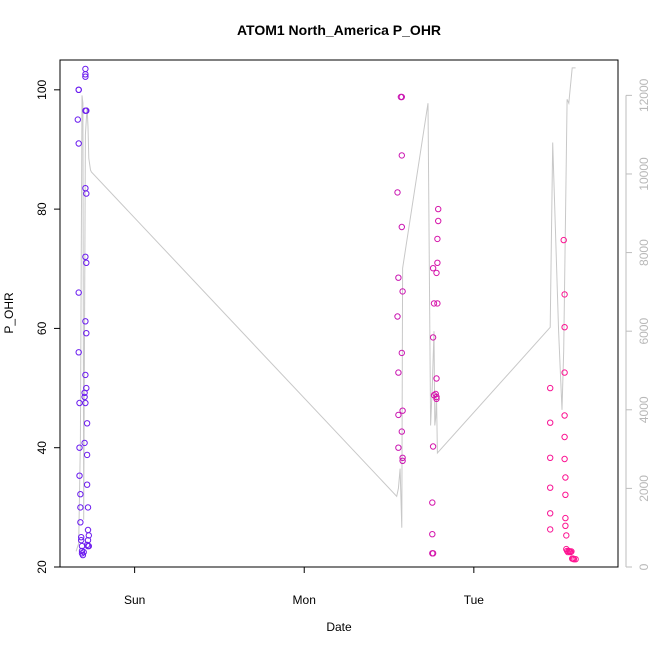  Describe the element at coordinates (304, 600) in the screenshot. I see `x-tick-label: Mon` at that location.